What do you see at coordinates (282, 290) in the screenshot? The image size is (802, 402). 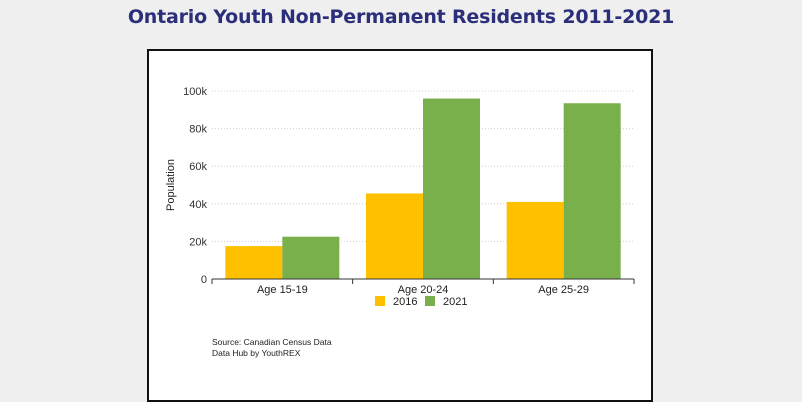 I see `x-tick-label: Age 15-19` at bounding box center [282, 290].